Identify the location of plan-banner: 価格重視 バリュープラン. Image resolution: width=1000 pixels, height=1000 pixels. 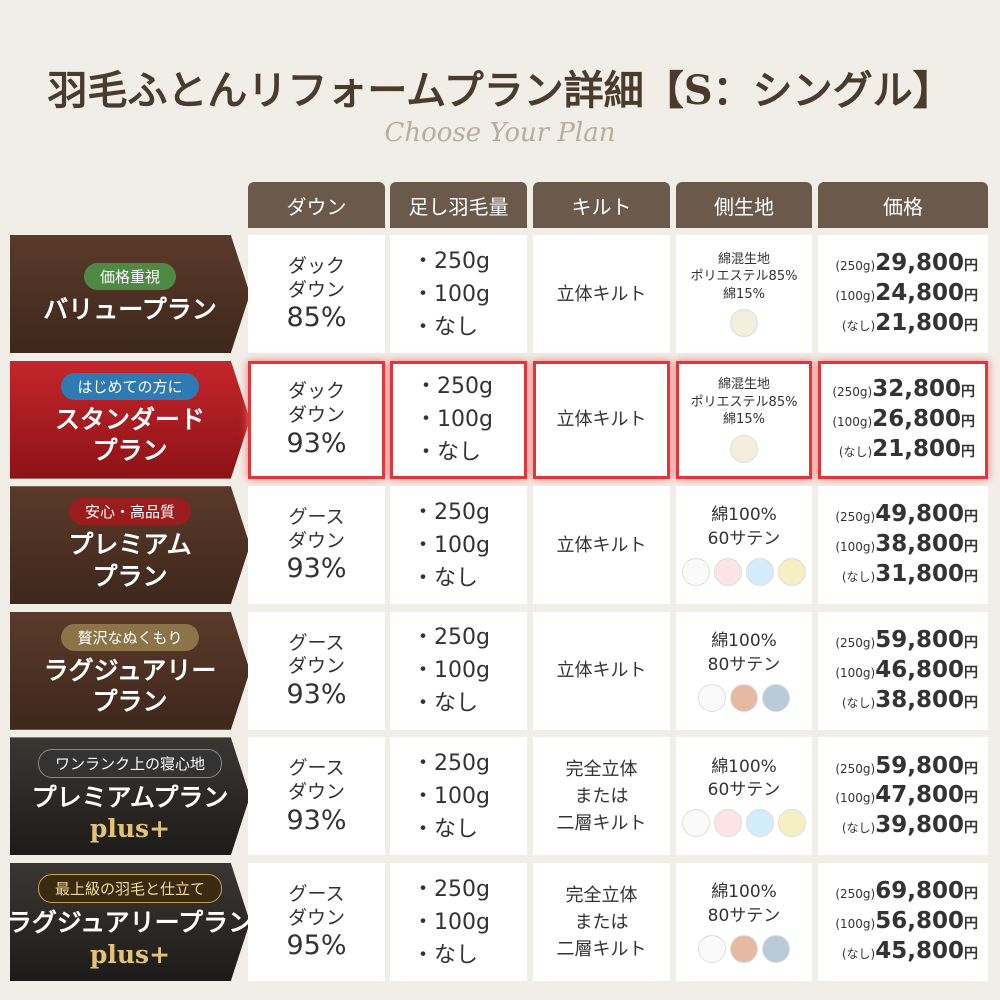
(130, 294).